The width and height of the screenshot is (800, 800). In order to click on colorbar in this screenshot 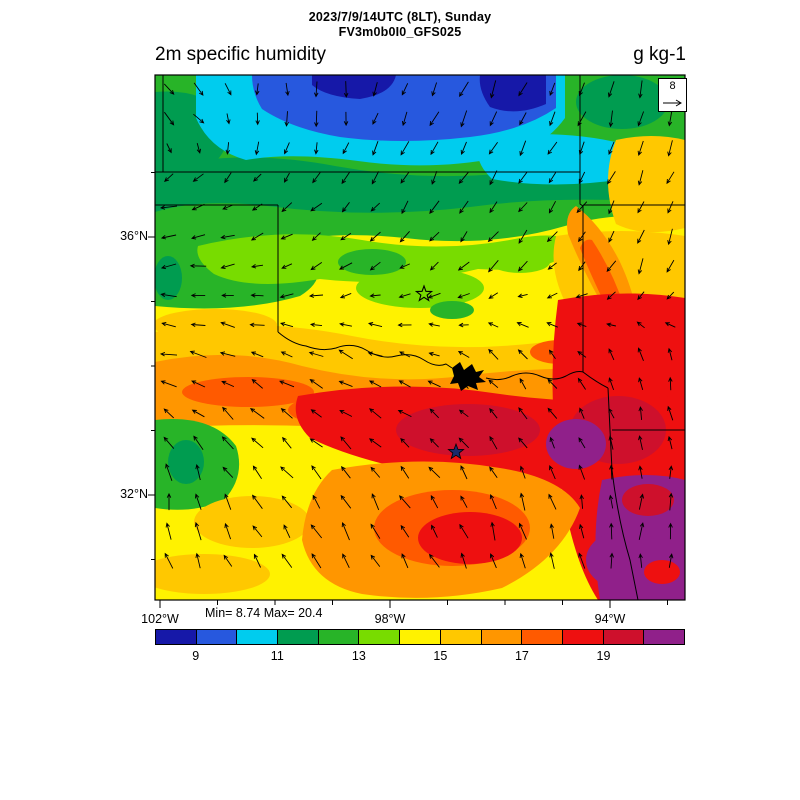, I will do `click(420, 637)`.